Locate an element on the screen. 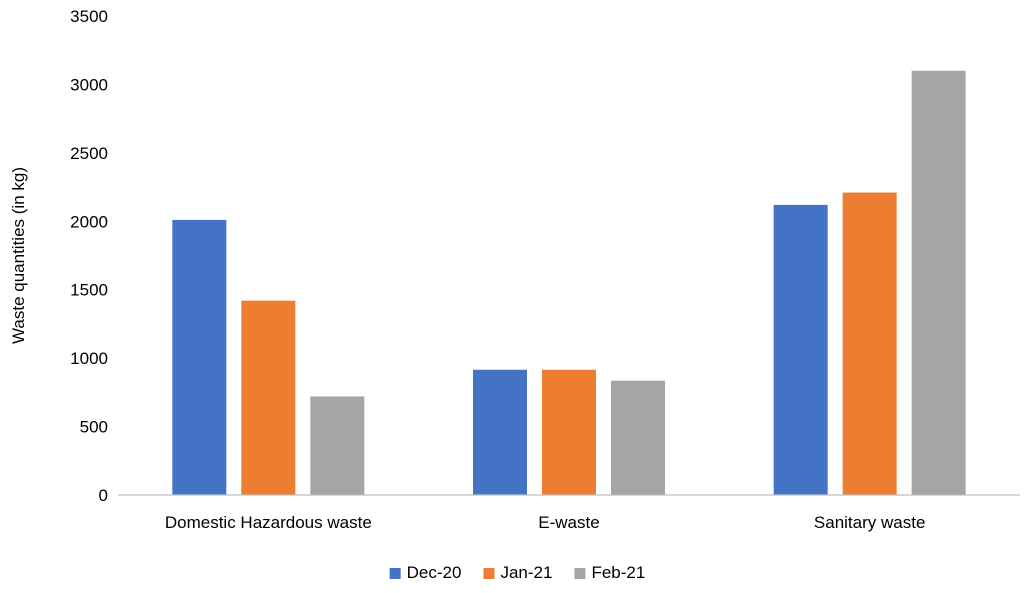 The width and height of the screenshot is (1035, 593). y-tick-label: 2000 is located at coordinates (89, 221).